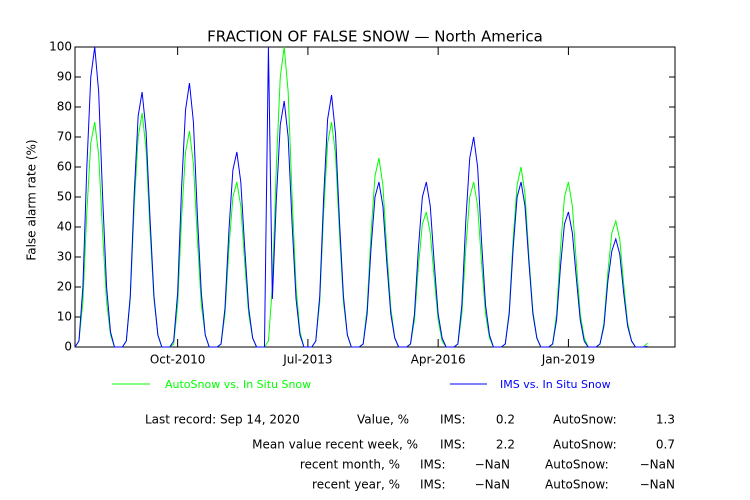 The image size is (750, 500). What do you see at coordinates (568, 360) in the screenshot?
I see `x-tick-label: Jan-2019` at bounding box center [568, 360].